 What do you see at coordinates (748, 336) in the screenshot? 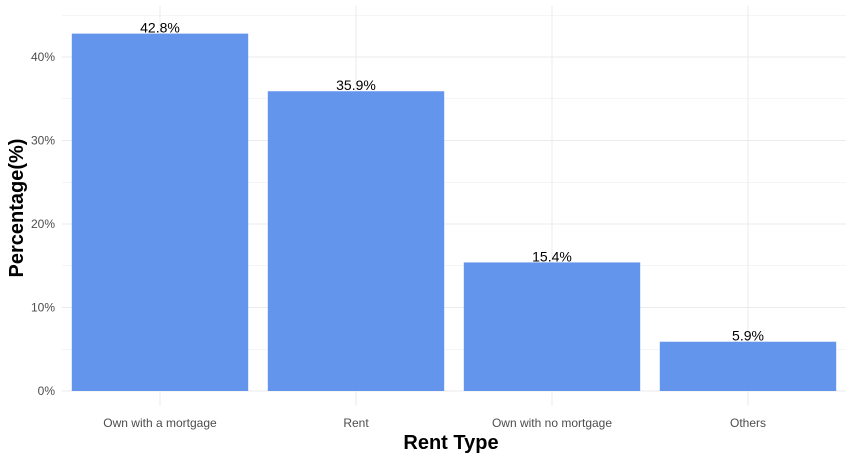
I see `bar-value-label: 5.9%` at bounding box center [748, 336].